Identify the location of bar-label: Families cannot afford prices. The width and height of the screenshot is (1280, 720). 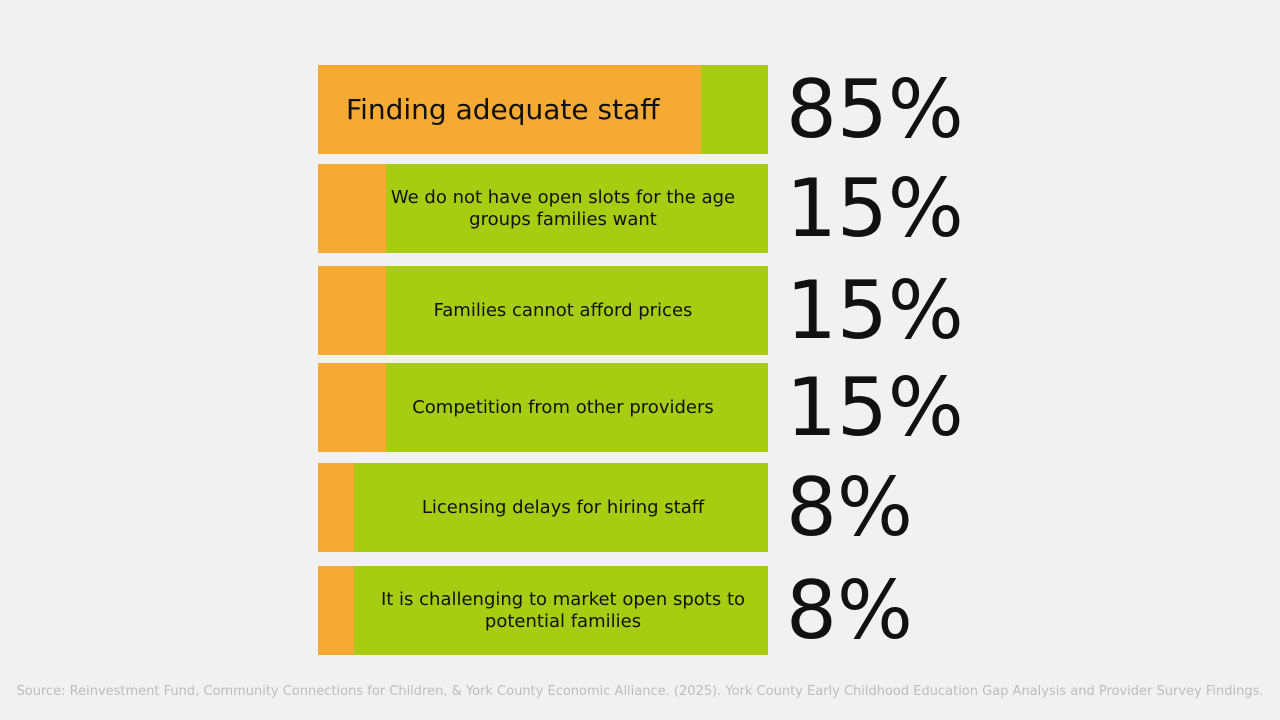
(563, 310).